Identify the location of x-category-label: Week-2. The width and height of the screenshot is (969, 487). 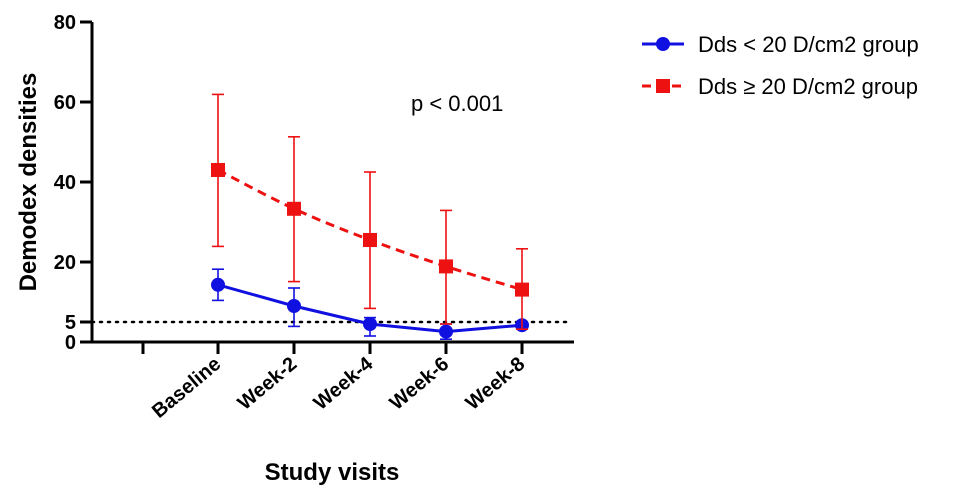
(268, 384).